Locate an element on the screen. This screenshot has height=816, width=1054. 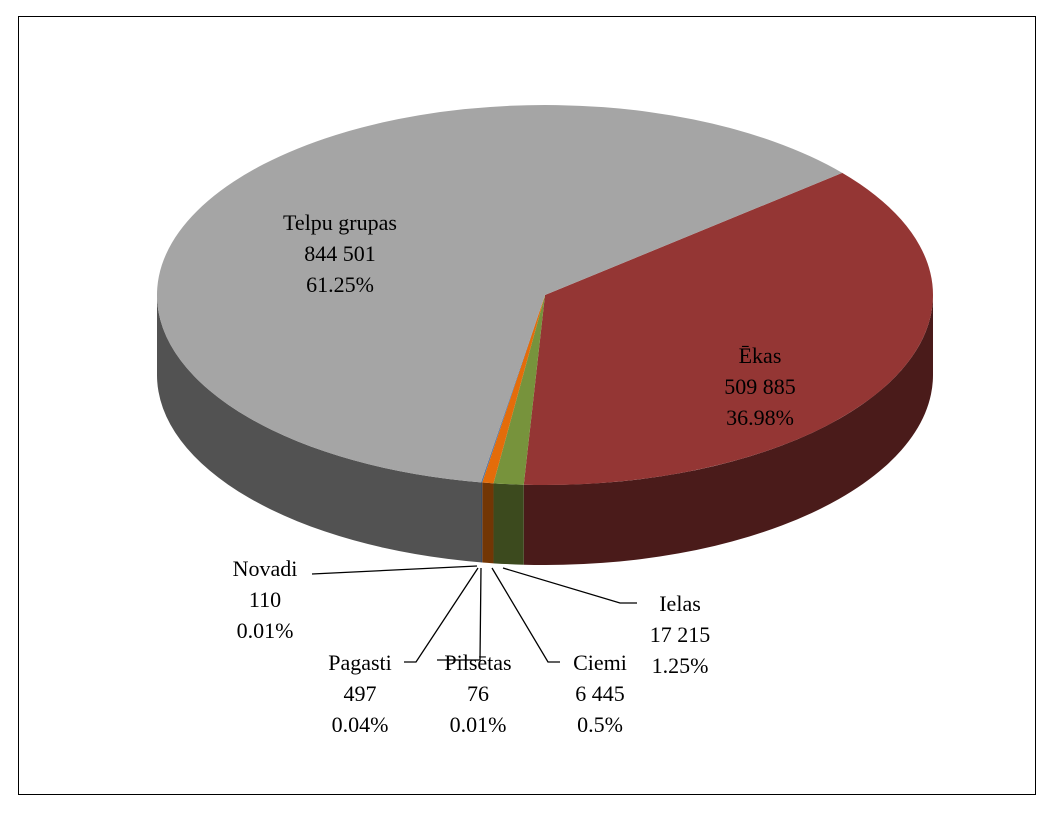
slice-value: 497 is located at coordinates (360, 693).